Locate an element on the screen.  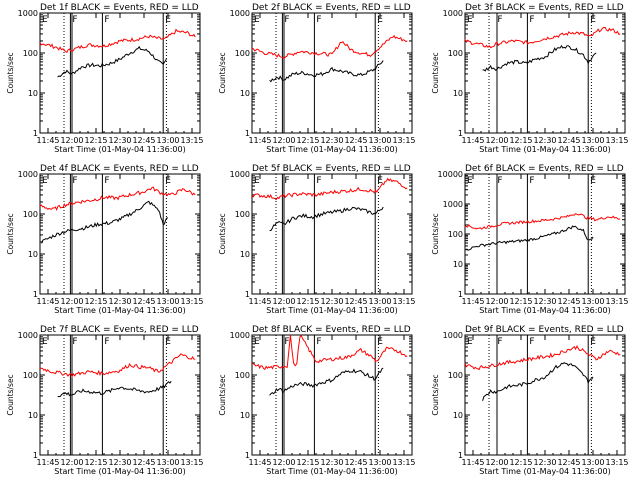
panel-title: Det 7f BLACK = Events, RED = LLD is located at coordinates (119, 330).